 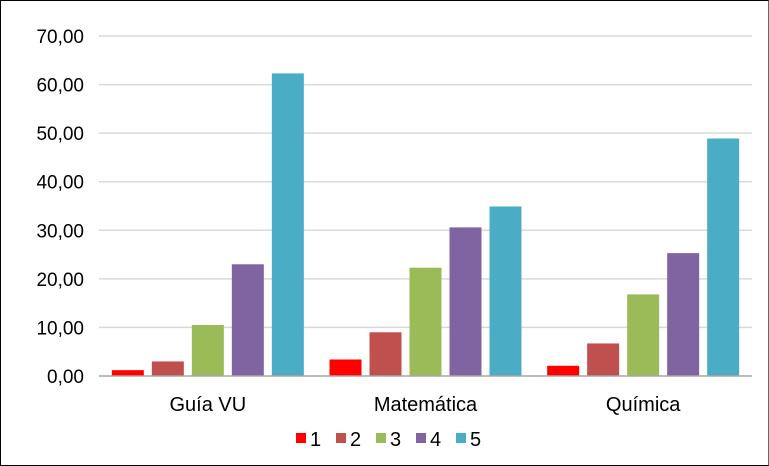 What do you see at coordinates (60, 134) in the screenshot?
I see `y-tick-label: 50,00` at bounding box center [60, 134].